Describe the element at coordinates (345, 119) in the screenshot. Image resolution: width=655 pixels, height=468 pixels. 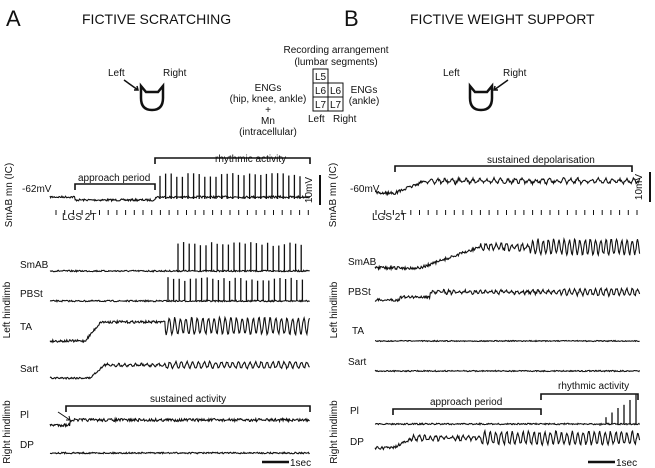
I see `rec-text: Right` at that location.